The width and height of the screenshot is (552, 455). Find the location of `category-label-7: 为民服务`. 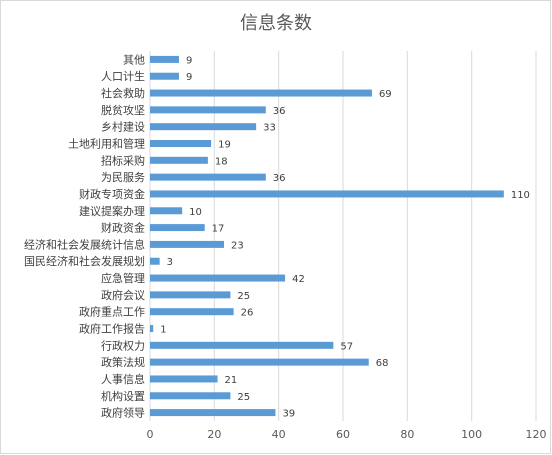

category-label-7: 为民服务 is located at coordinates (123, 177).